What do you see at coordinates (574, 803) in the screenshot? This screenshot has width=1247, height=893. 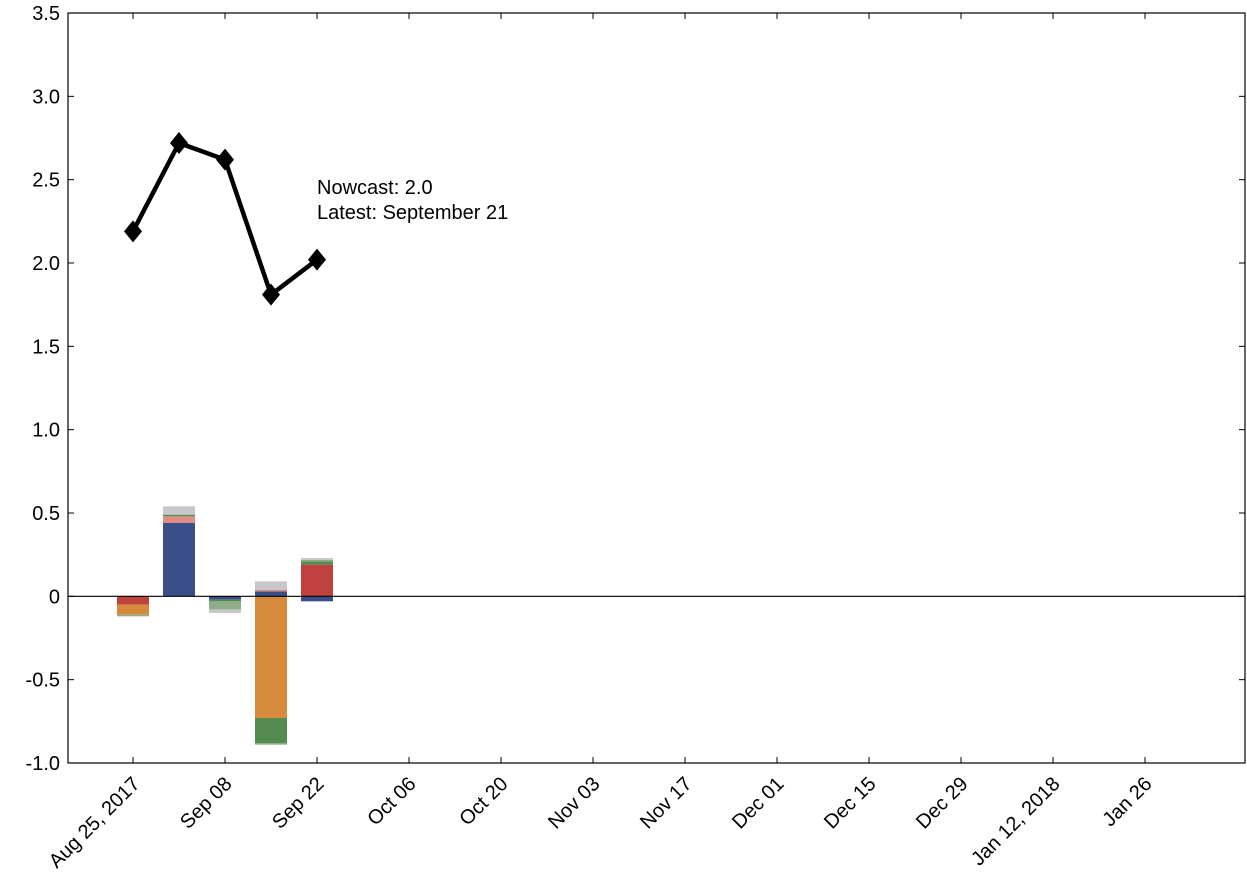 I see `x-tick-label-5: Nov 03` at bounding box center [574, 803].